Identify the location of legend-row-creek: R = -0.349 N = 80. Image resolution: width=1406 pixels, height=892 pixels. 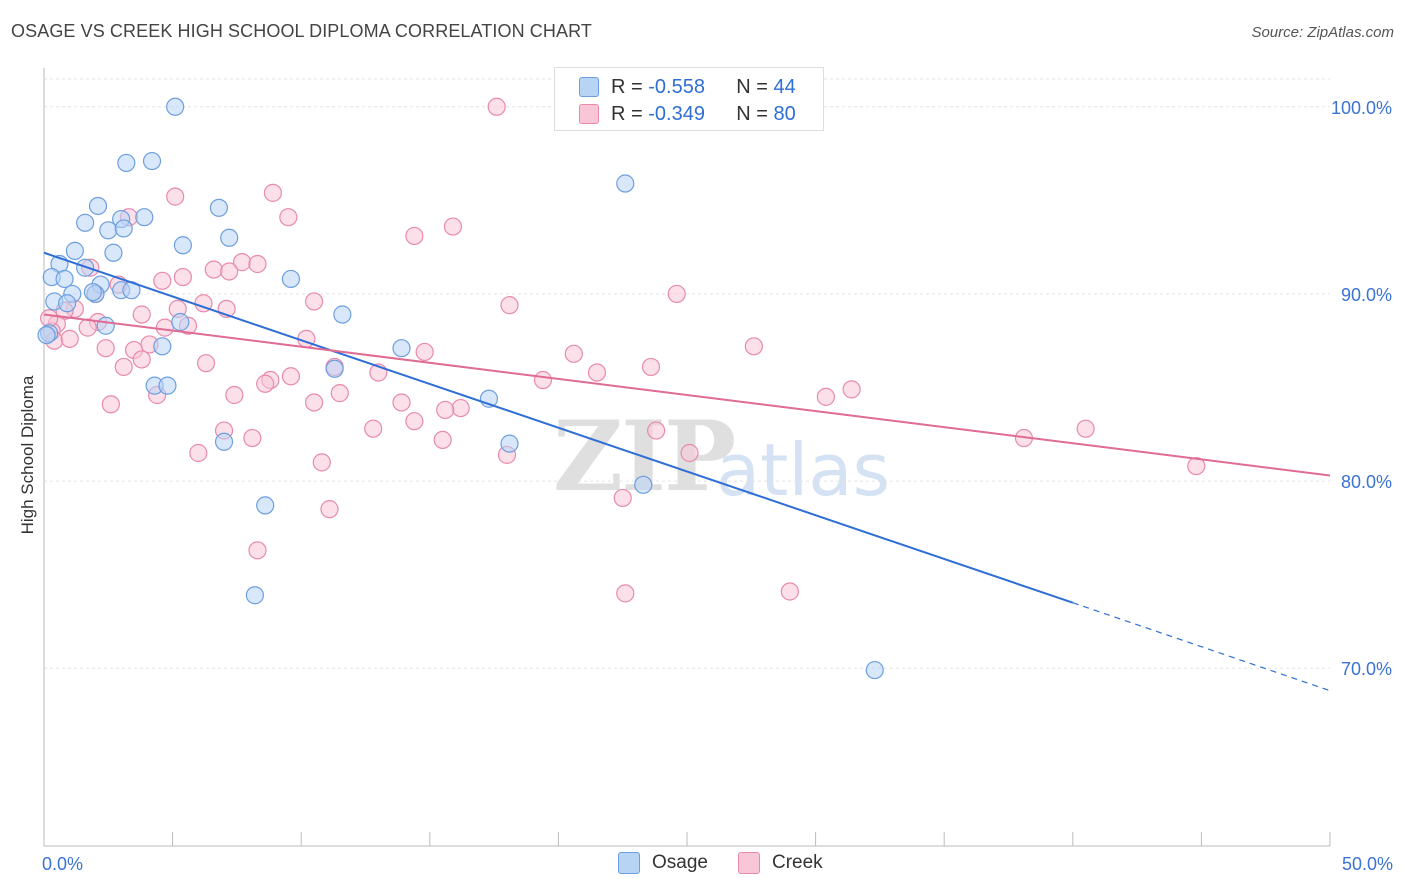
(687, 114).